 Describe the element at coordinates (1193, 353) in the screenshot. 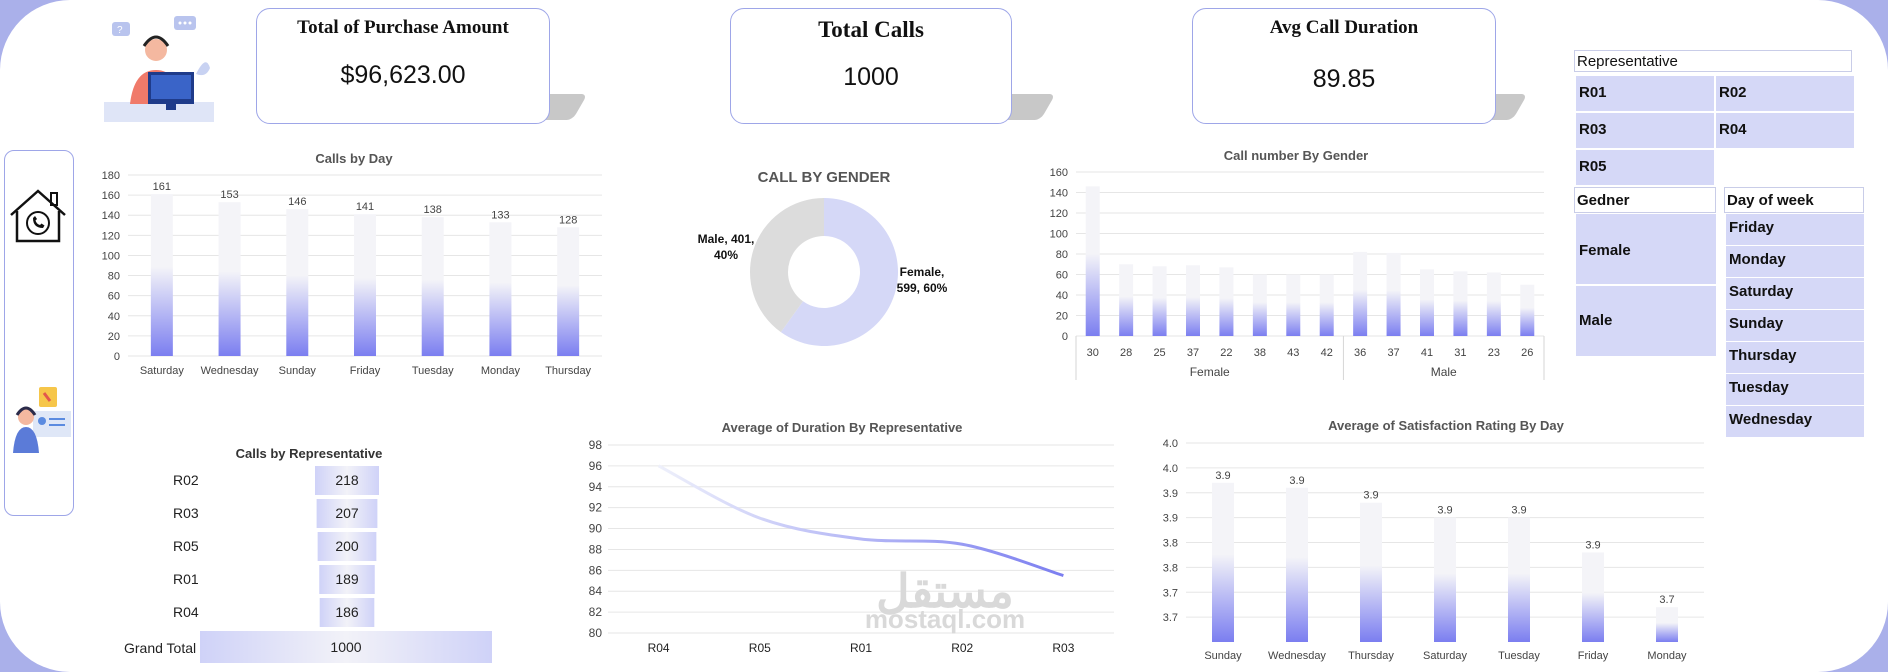

I see `x-tick-label: 37` at that location.